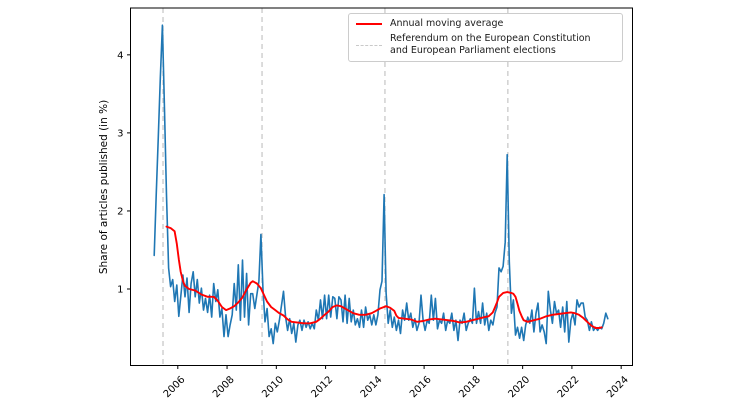 The width and height of the screenshot is (730, 410). I want to click on y-axis: 1 2 3 4, so click(124, 173).